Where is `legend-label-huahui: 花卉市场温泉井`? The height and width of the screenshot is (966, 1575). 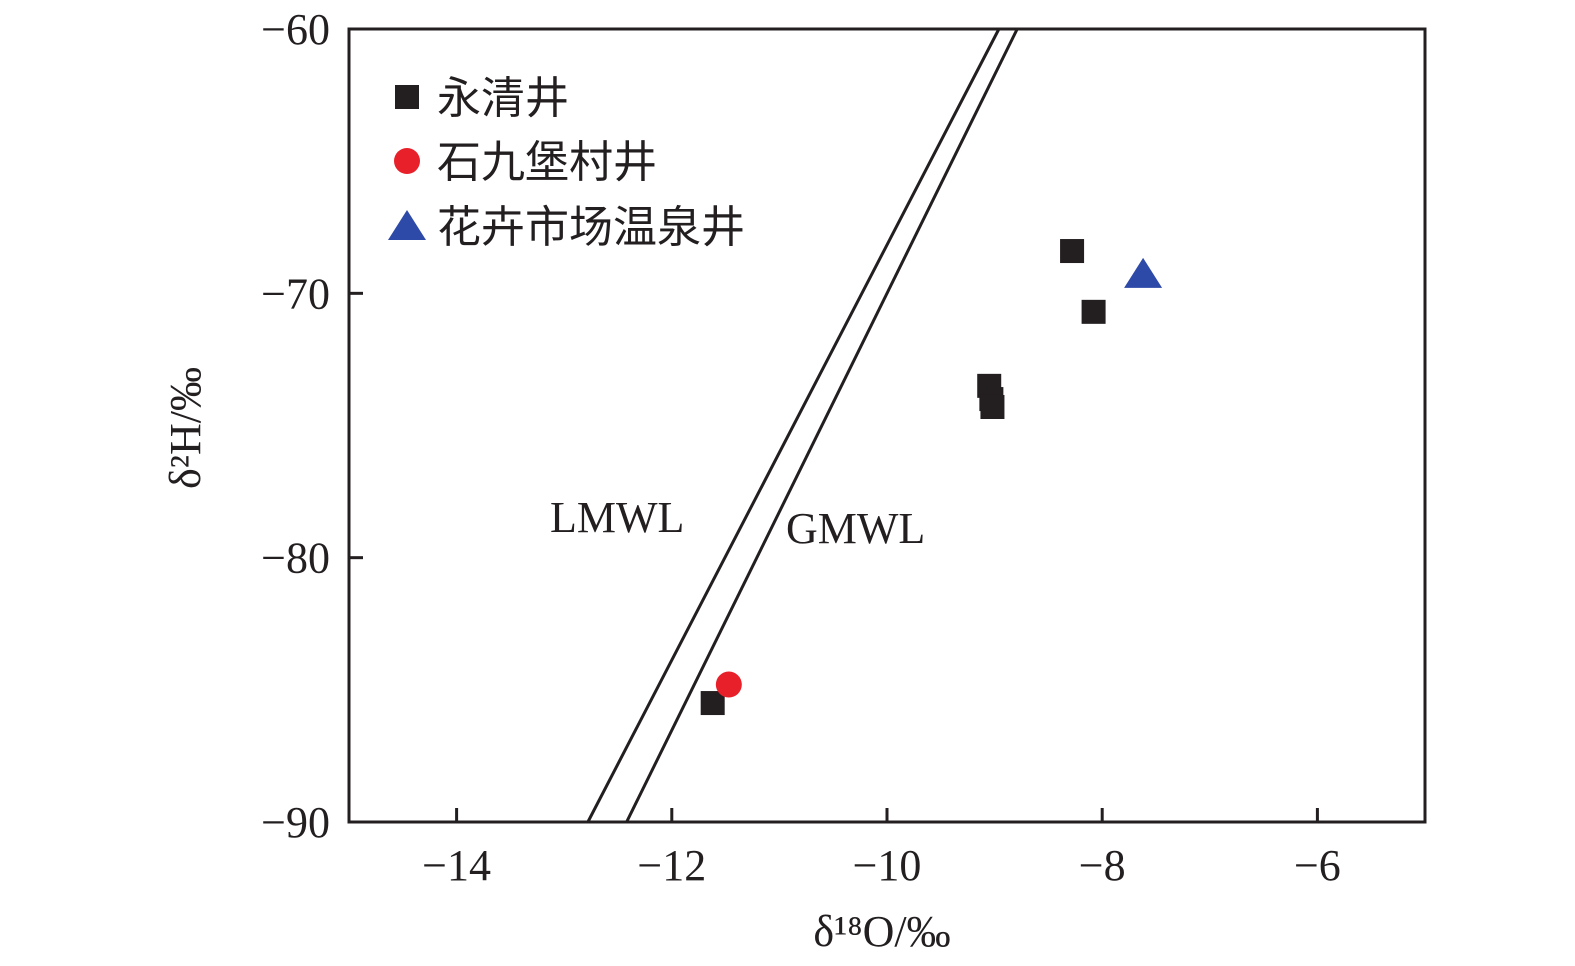 legend-label-huahui: 花卉市场温泉井 is located at coordinates (591, 227).